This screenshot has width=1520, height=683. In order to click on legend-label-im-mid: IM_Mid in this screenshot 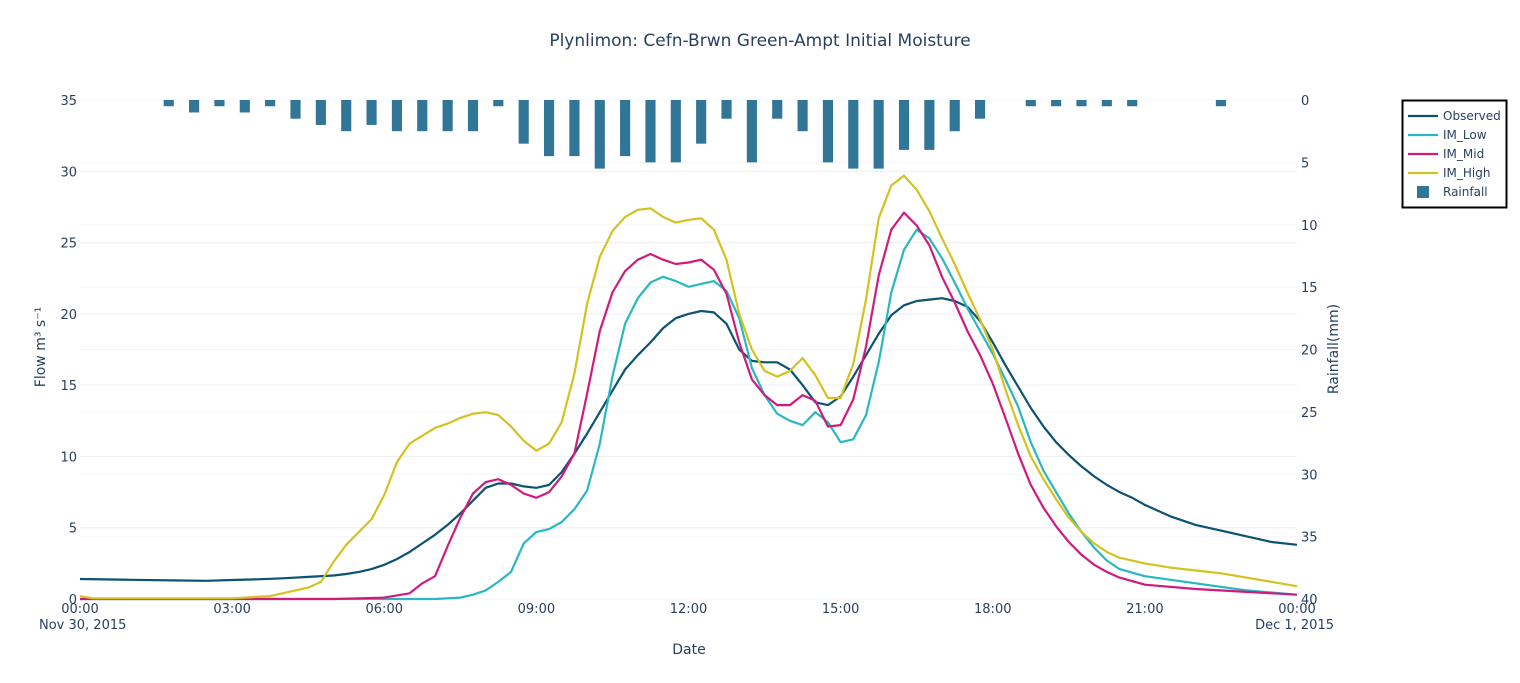, I will do `click(1463, 154)`.